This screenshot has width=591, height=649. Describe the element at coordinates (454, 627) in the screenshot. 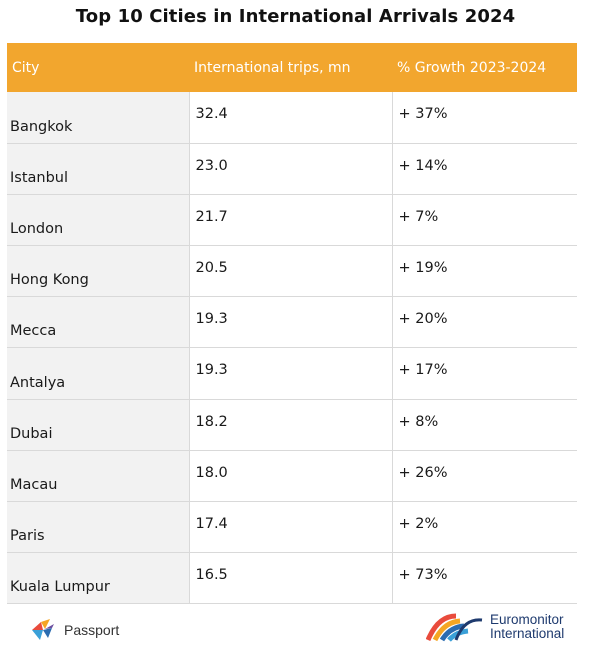

I see `euromonitor-logo-icon` at that location.